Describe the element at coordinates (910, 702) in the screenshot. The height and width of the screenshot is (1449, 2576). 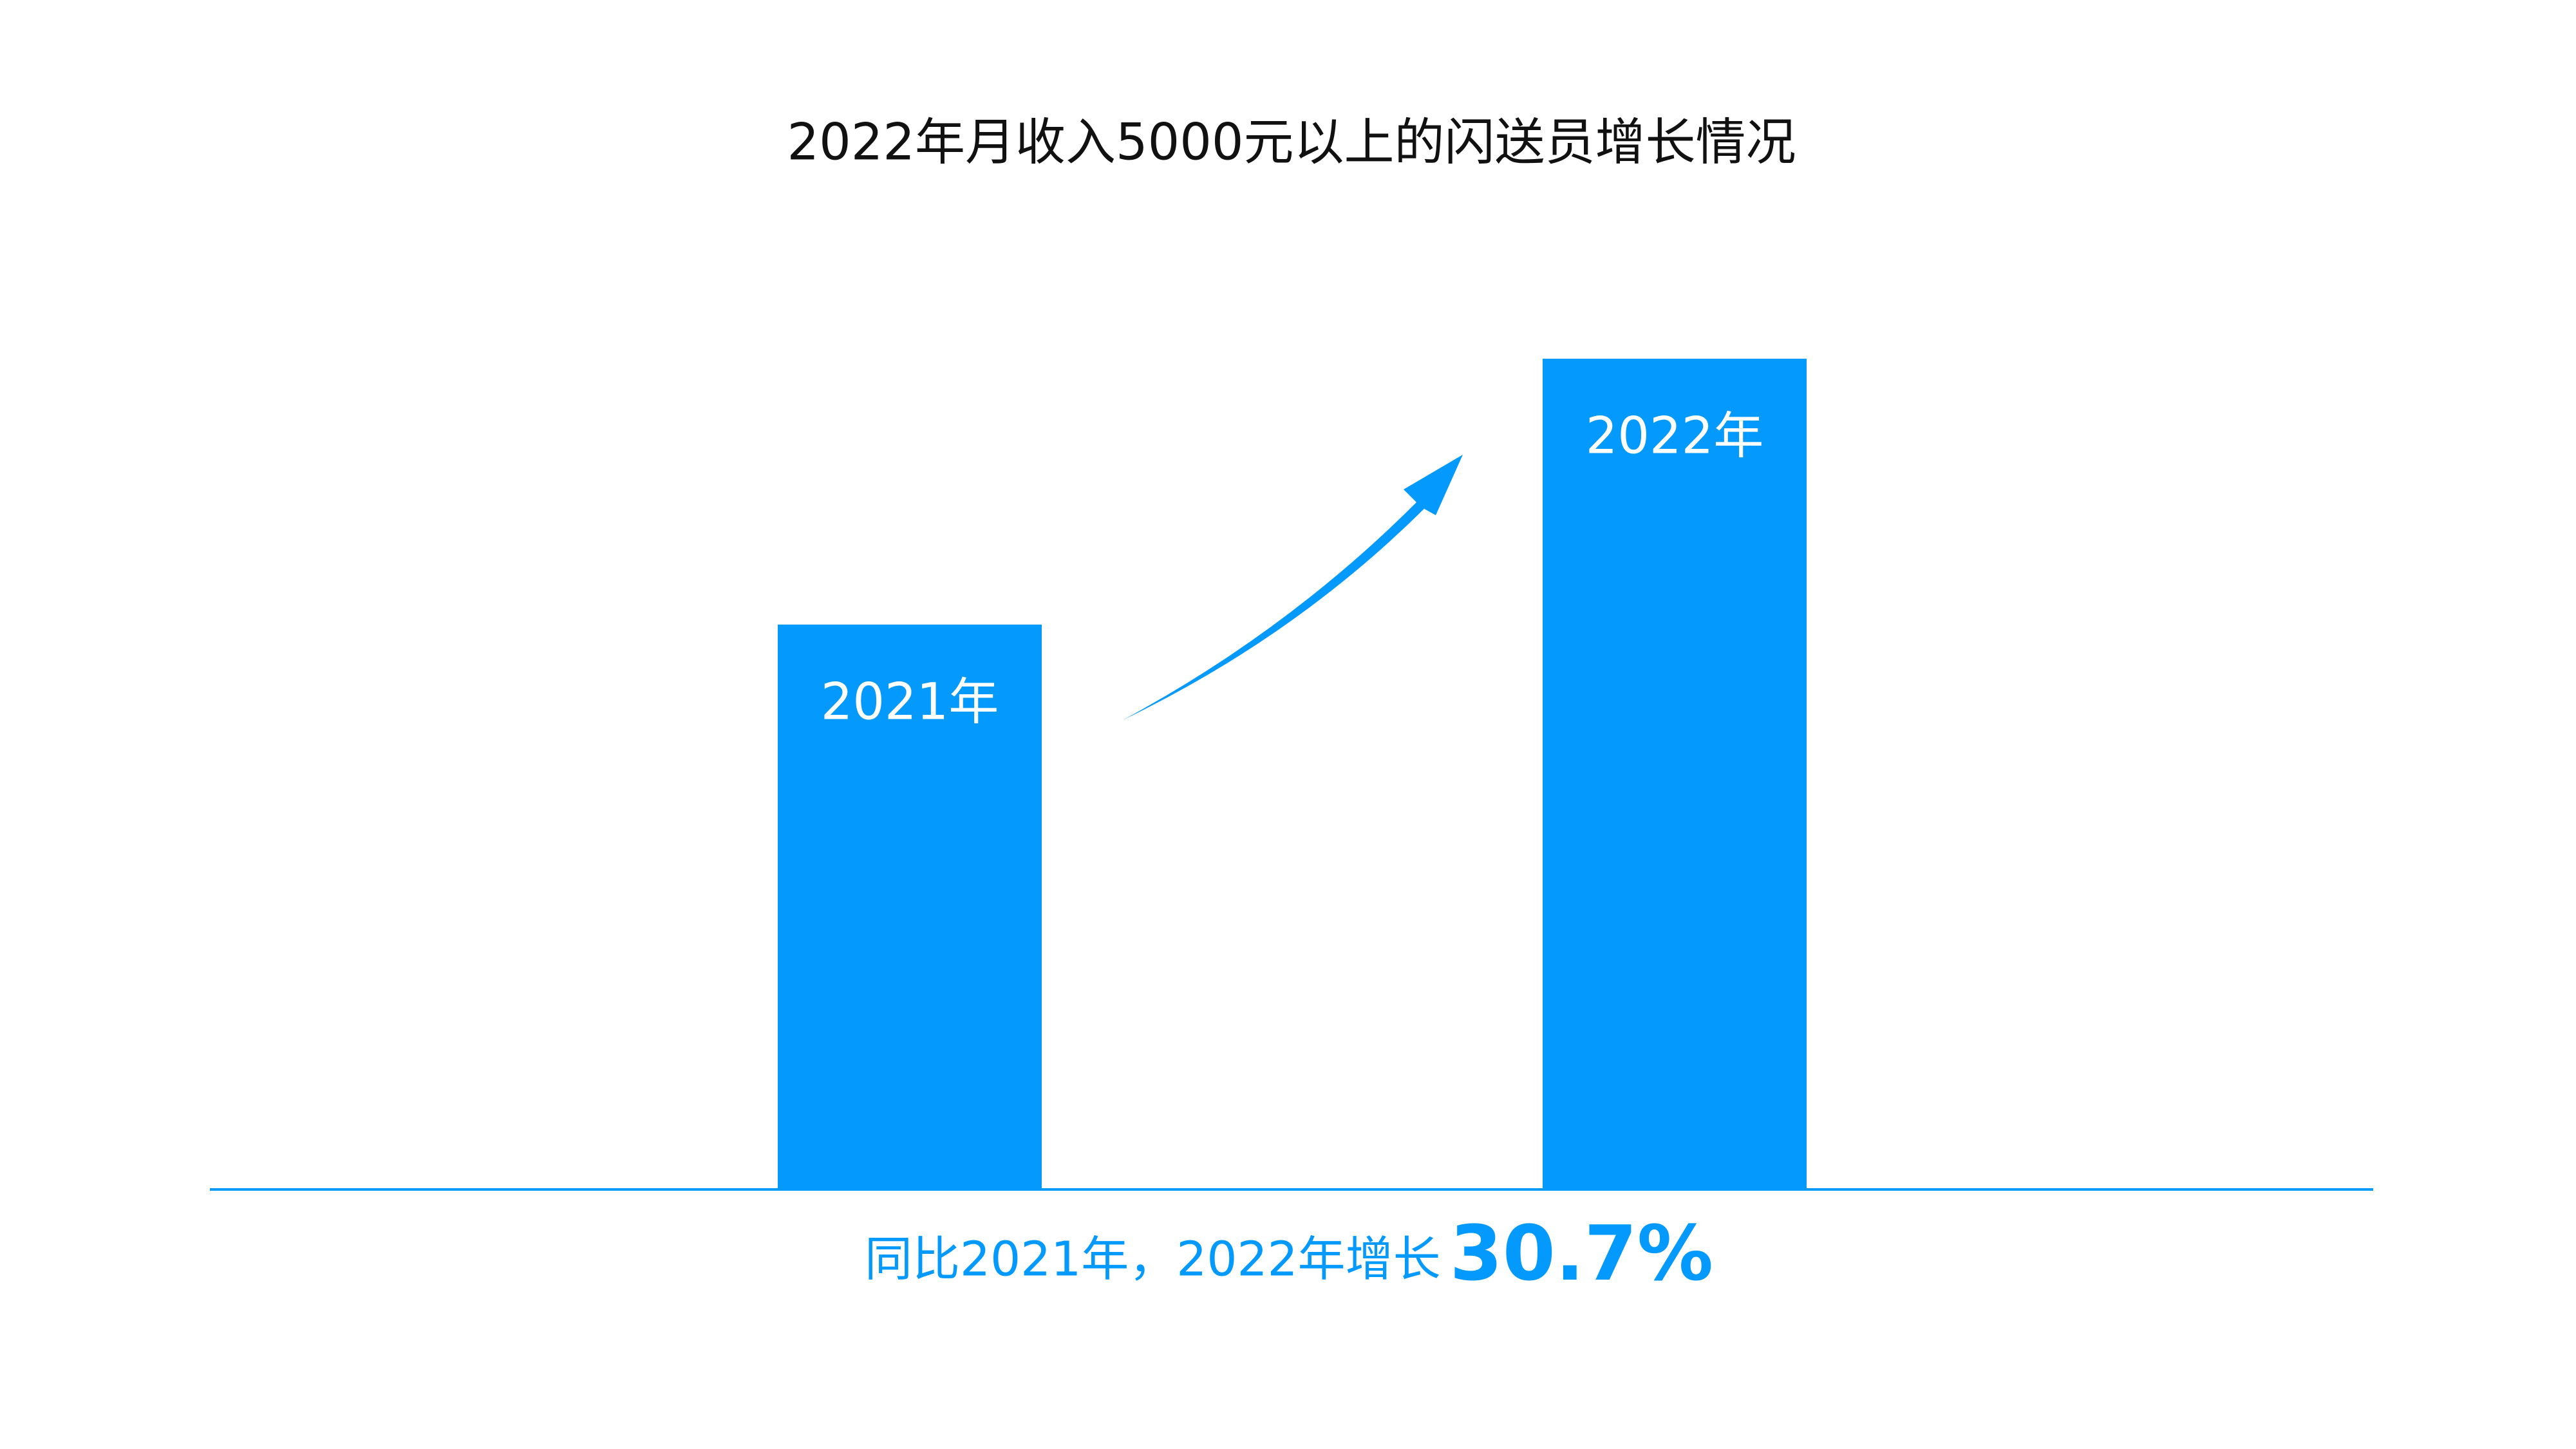
I see `bar-label: 2021年` at that location.